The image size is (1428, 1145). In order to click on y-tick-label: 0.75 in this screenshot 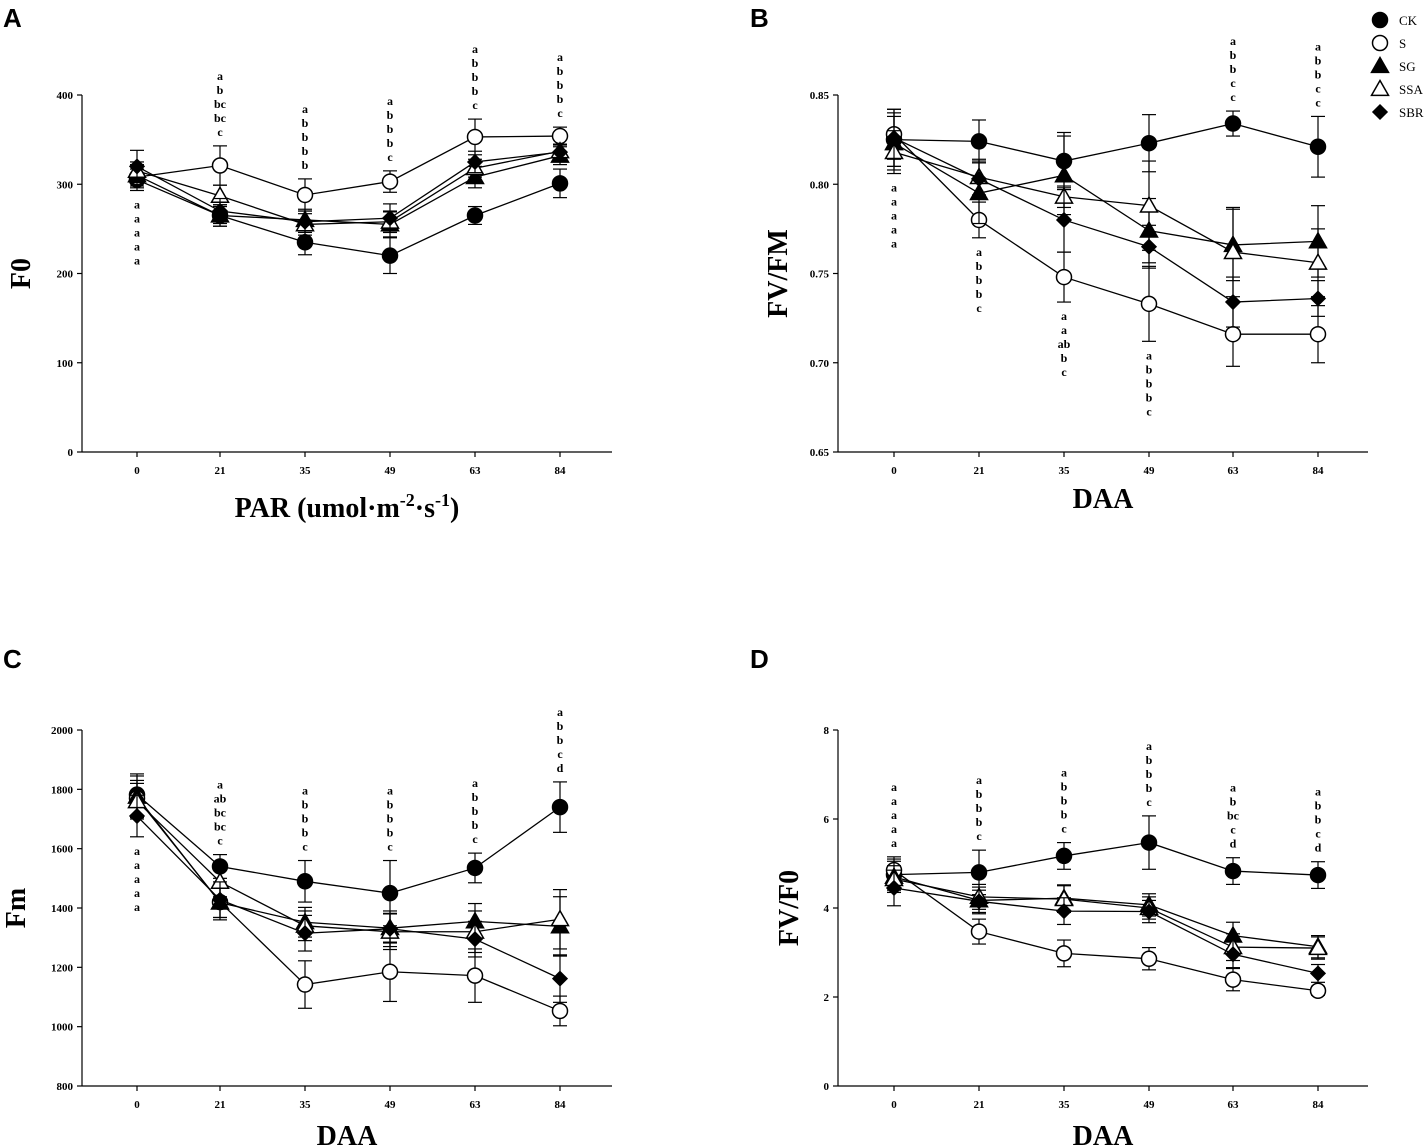, I will do `click(820, 275)`.